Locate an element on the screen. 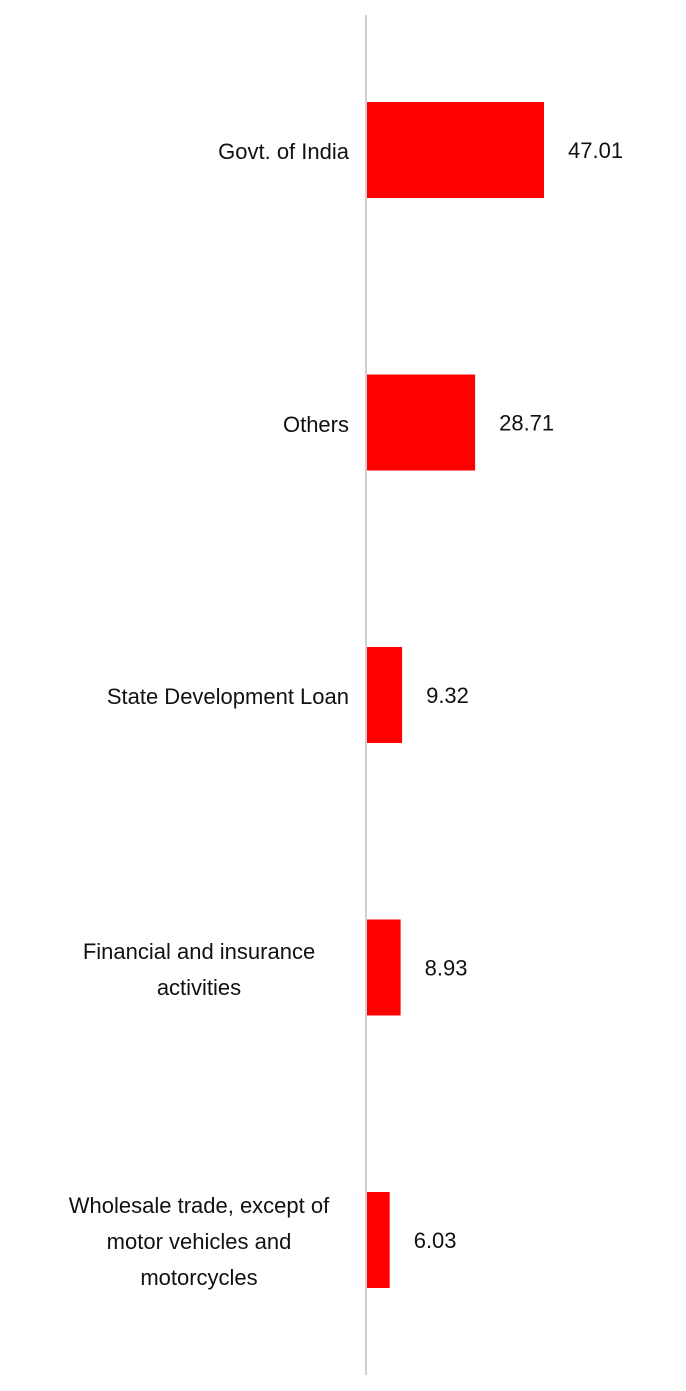 The image size is (686, 1391). value-label: 6.03 is located at coordinates (435, 1240).